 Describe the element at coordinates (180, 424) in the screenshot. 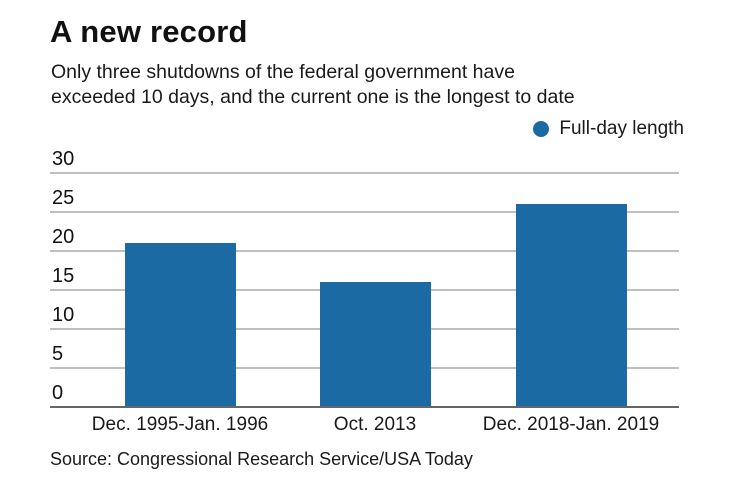

I see `x-tick-label: Dec. 1995-Jan. 1996` at that location.